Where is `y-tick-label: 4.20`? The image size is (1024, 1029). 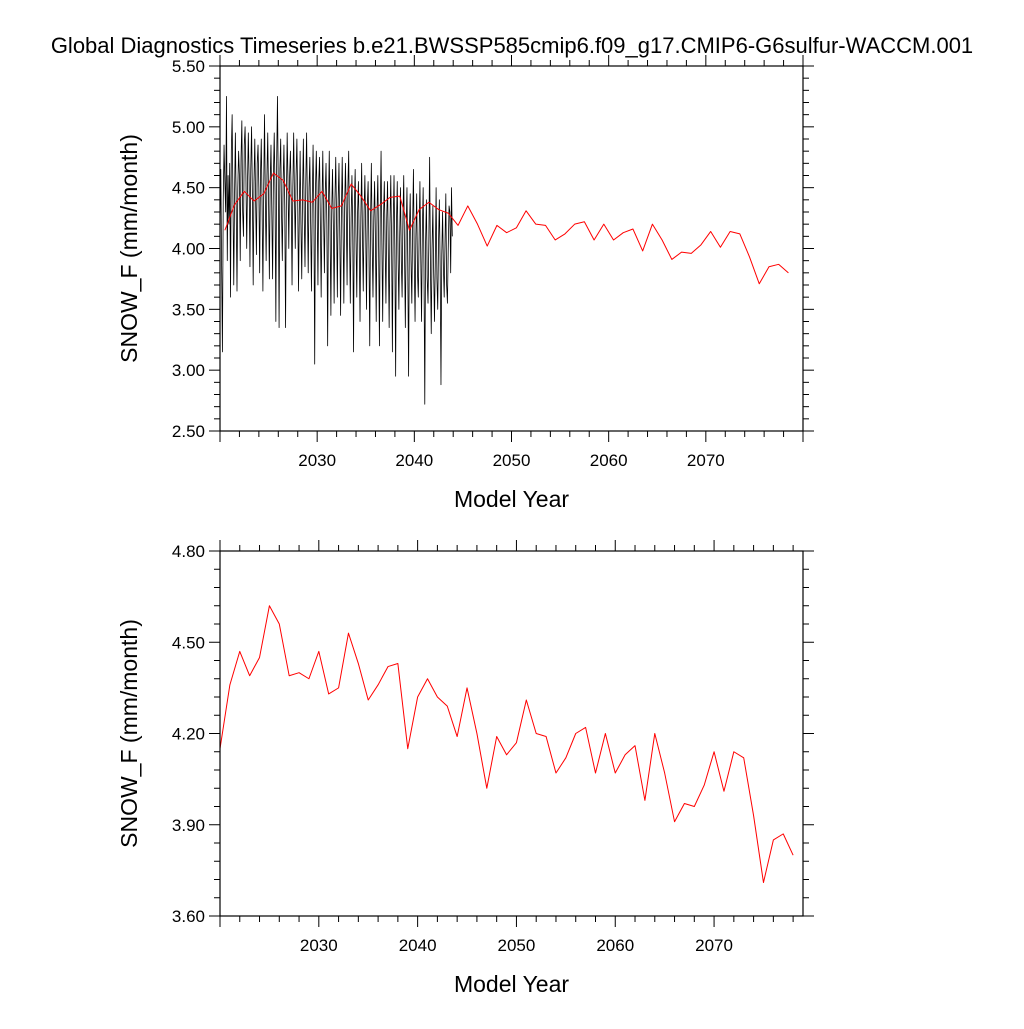 y-tick-label: 4.20 is located at coordinates (188, 734).